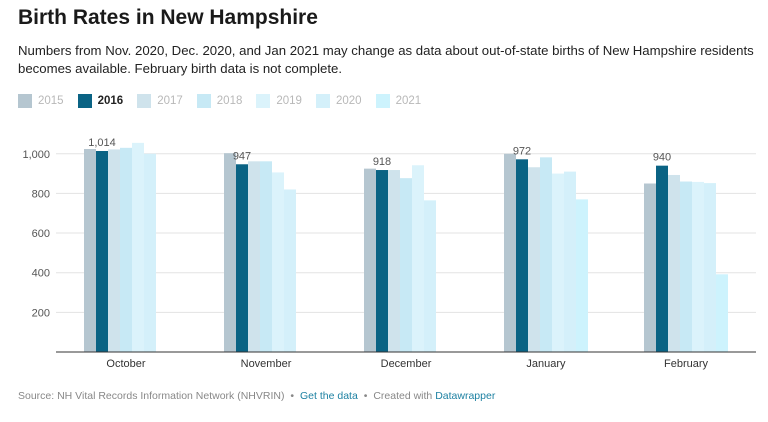 The height and width of the screenshot is (422, 768). I want to click on legend-item-2018: 2018, so click(219, 101).